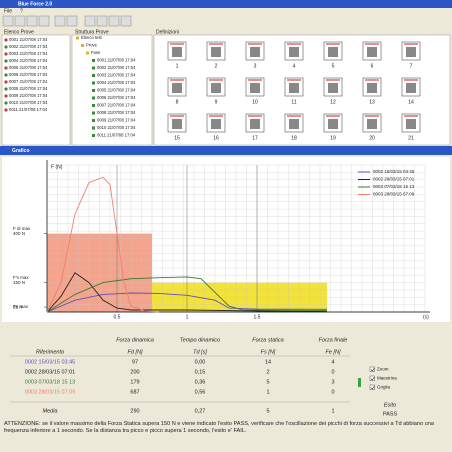  Describe the element at coordinates (411, 138) in the screenshot. I see `definition-label: 21` at that location.